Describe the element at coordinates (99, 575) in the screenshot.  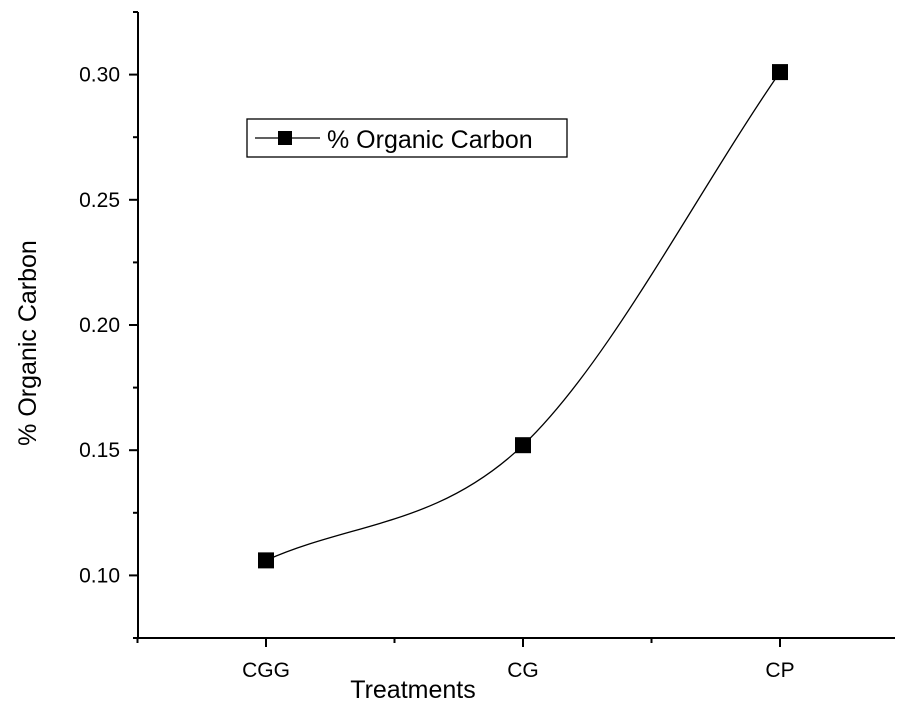
I see `y-tick-label: 0.10` at that location.